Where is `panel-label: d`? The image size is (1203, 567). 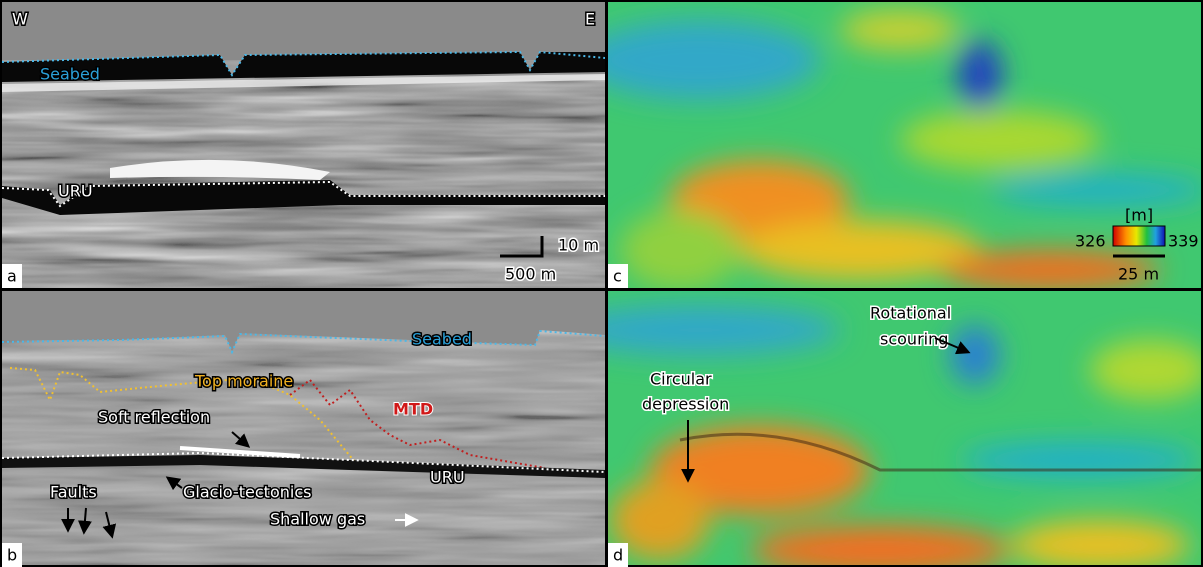 panel-label: d is located at coordinates (618, 555).